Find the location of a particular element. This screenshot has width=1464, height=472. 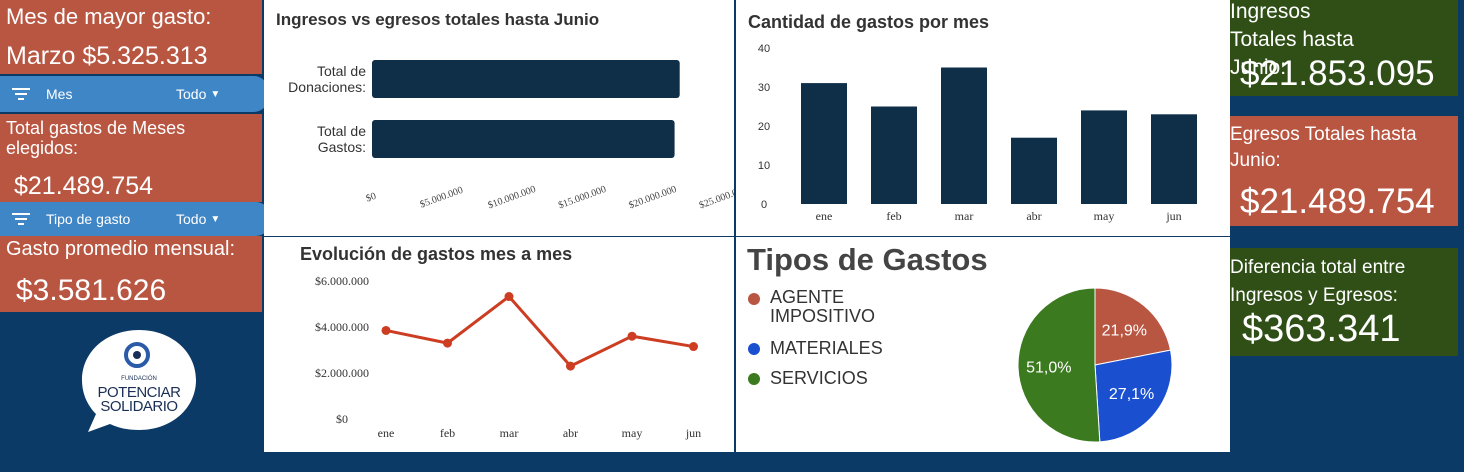

legend-item-agente: AGENTE IMPOSITIVO is located at coordinates (829, 307).